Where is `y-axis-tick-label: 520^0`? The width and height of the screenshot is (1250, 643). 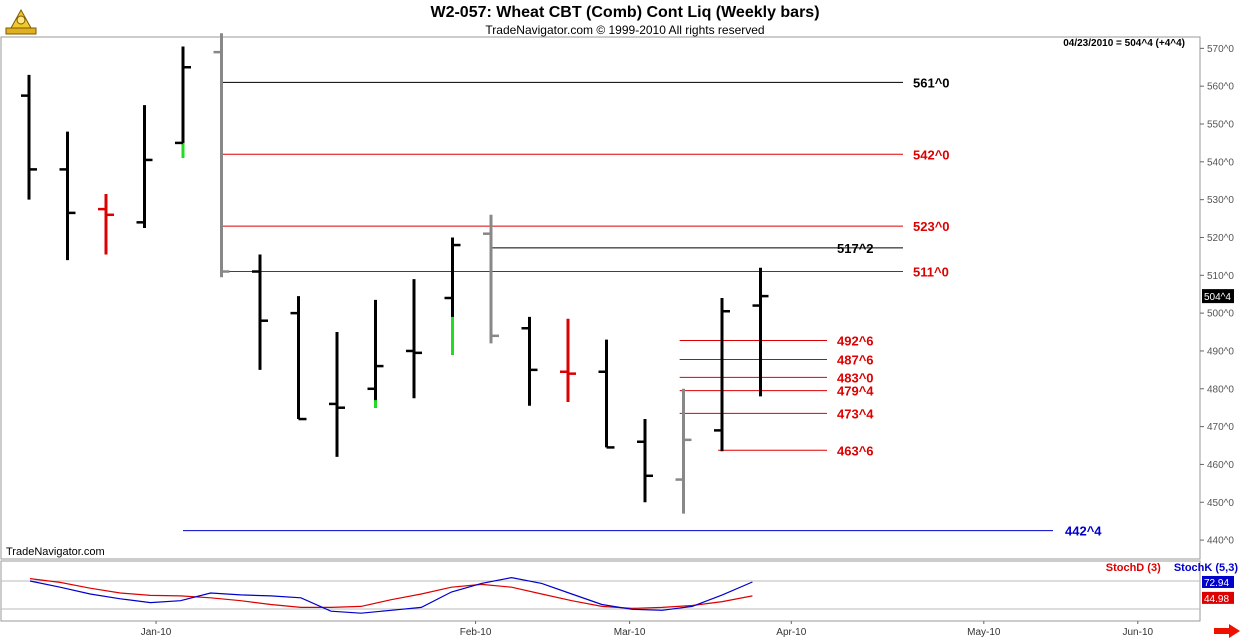
y-axis-tick-label: 520^0 is located at coordinates (1220, 238).